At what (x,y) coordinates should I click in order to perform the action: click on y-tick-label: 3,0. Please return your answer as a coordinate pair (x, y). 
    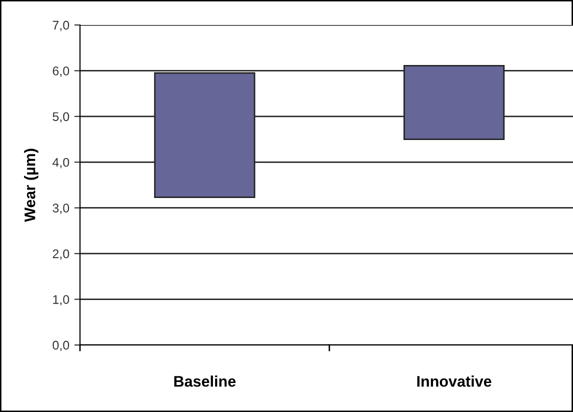
    Looking at the image, I should click on (61, 209).